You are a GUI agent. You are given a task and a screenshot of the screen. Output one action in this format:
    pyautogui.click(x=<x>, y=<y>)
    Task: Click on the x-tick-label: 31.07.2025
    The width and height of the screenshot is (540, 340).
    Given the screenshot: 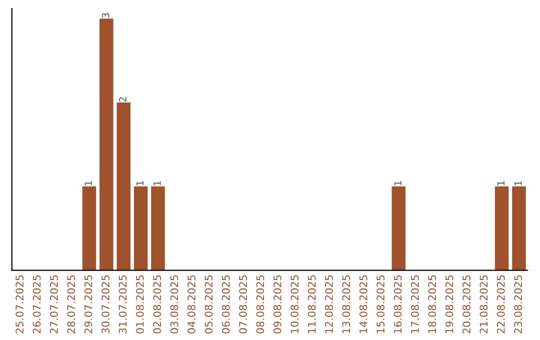 What is the action you would take?
    pyautogui.click(x=122, y=304)
    